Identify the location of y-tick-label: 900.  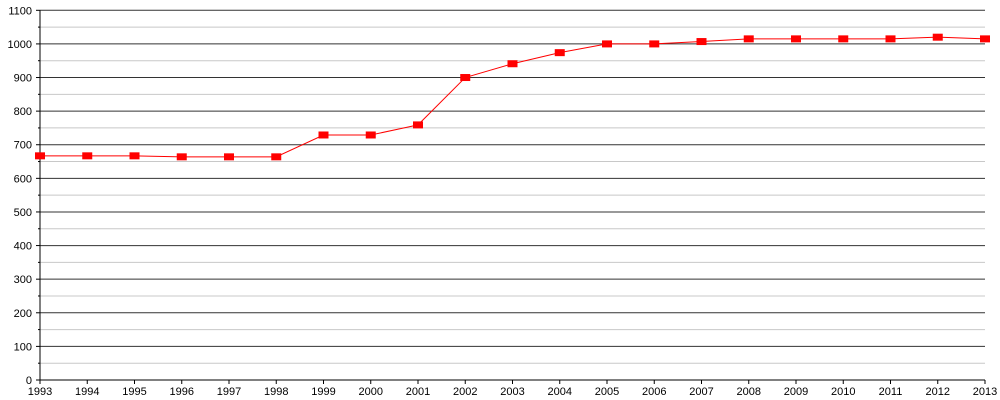
(23, 79).